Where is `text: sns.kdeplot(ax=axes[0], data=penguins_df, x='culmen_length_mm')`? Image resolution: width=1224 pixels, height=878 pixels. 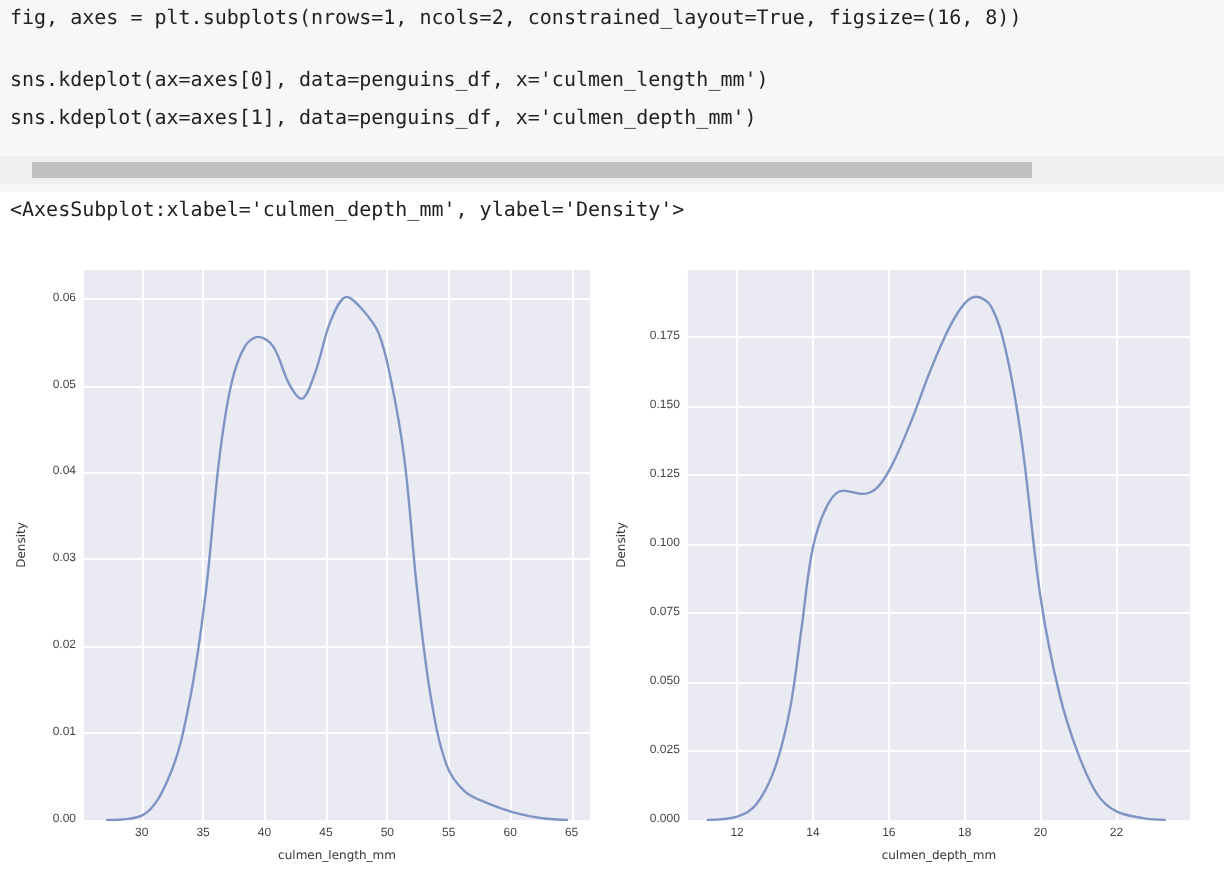 text: sns.kdeplot(ax=axes[0], data=penguins_df, x='culmen_length_mm') is located at coordinates (389, 81).